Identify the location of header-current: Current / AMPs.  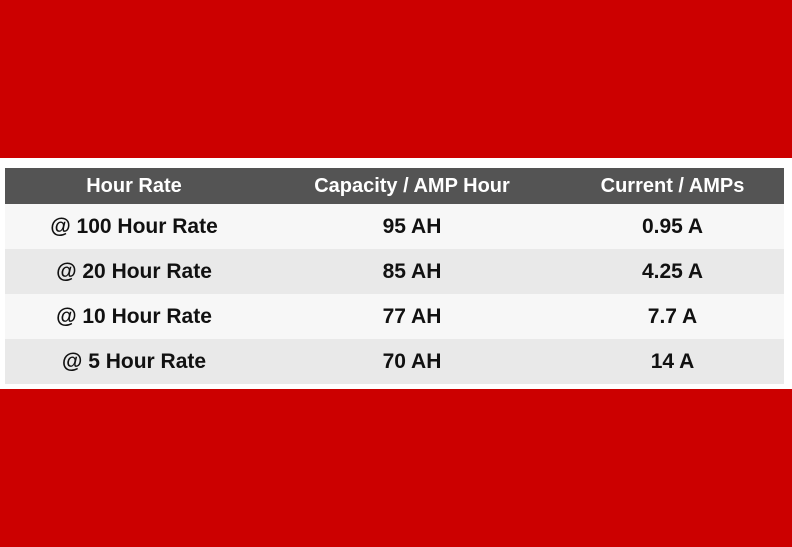
(672, 186).